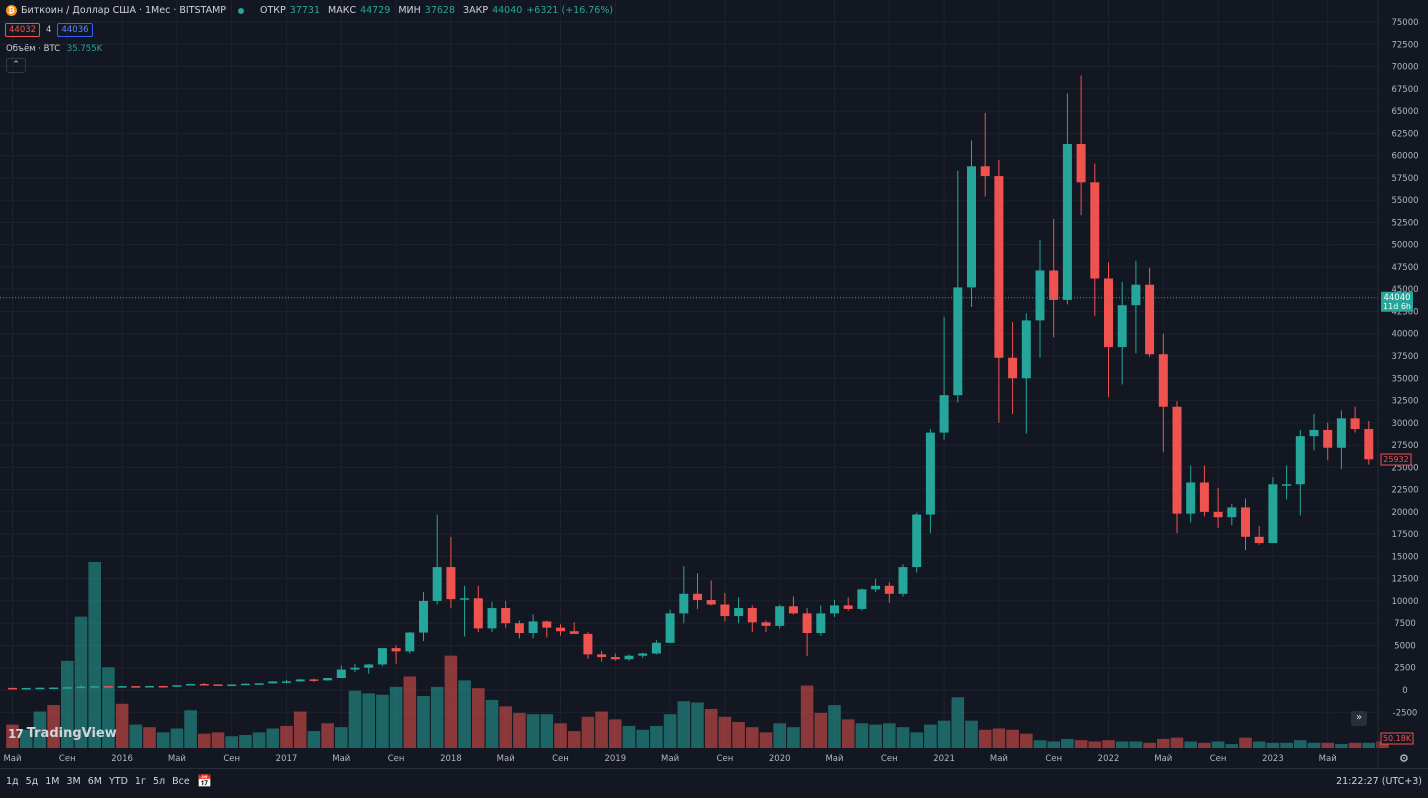 The image size is (1428, 798). I want to click on symbol-title: Биткоин / Доллар США · 1Мес · BITSTAMP, so click(124, 10).